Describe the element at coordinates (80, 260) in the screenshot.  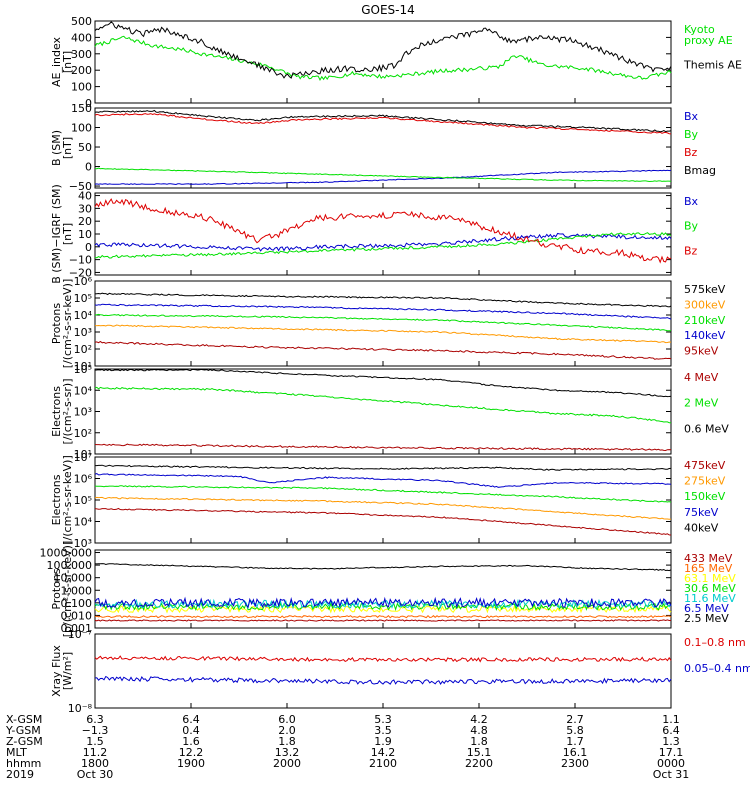
I see `y-tick-label: −10` at that location.